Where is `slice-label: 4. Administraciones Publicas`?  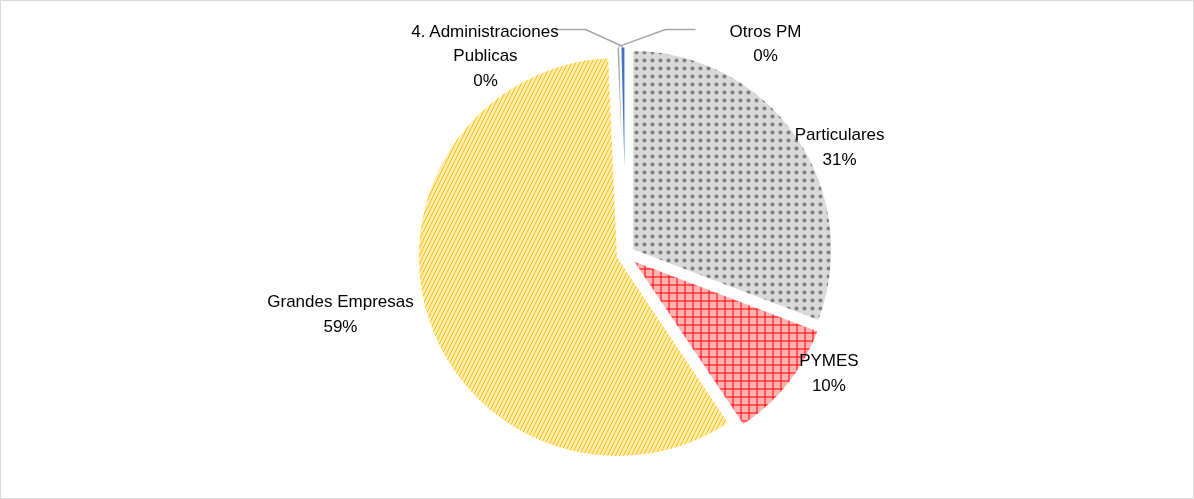 slice-label: 4. Administraciones Publicas is located at coordinates (485, 43).